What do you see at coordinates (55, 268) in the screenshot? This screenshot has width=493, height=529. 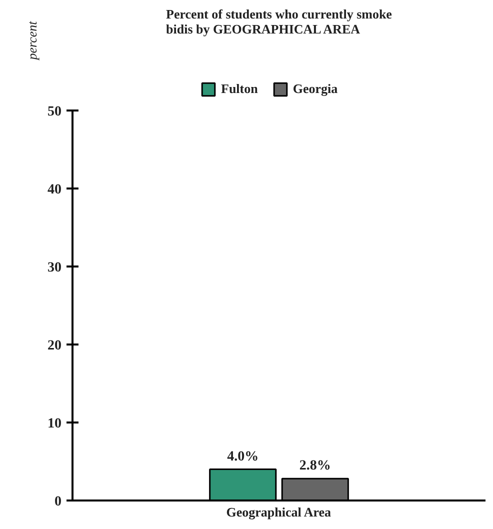 I see `y-tick-label: 30` at bounding box center [55, 268].